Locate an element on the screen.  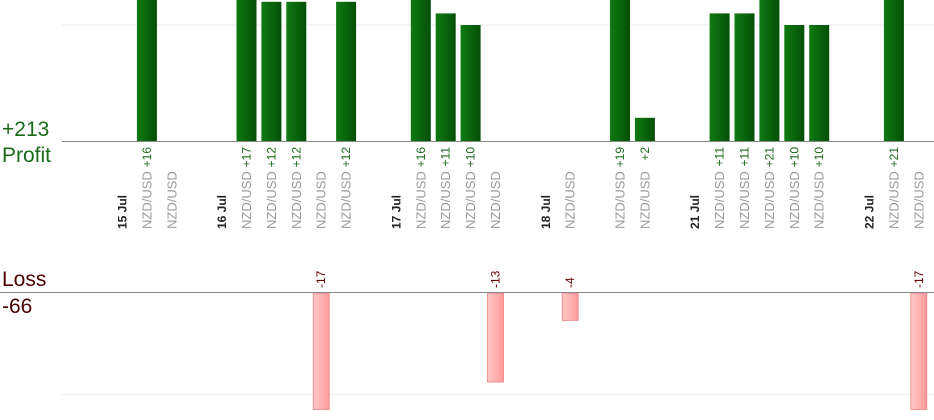
date-label: 21 Jul is located at coordinates (695, 212).